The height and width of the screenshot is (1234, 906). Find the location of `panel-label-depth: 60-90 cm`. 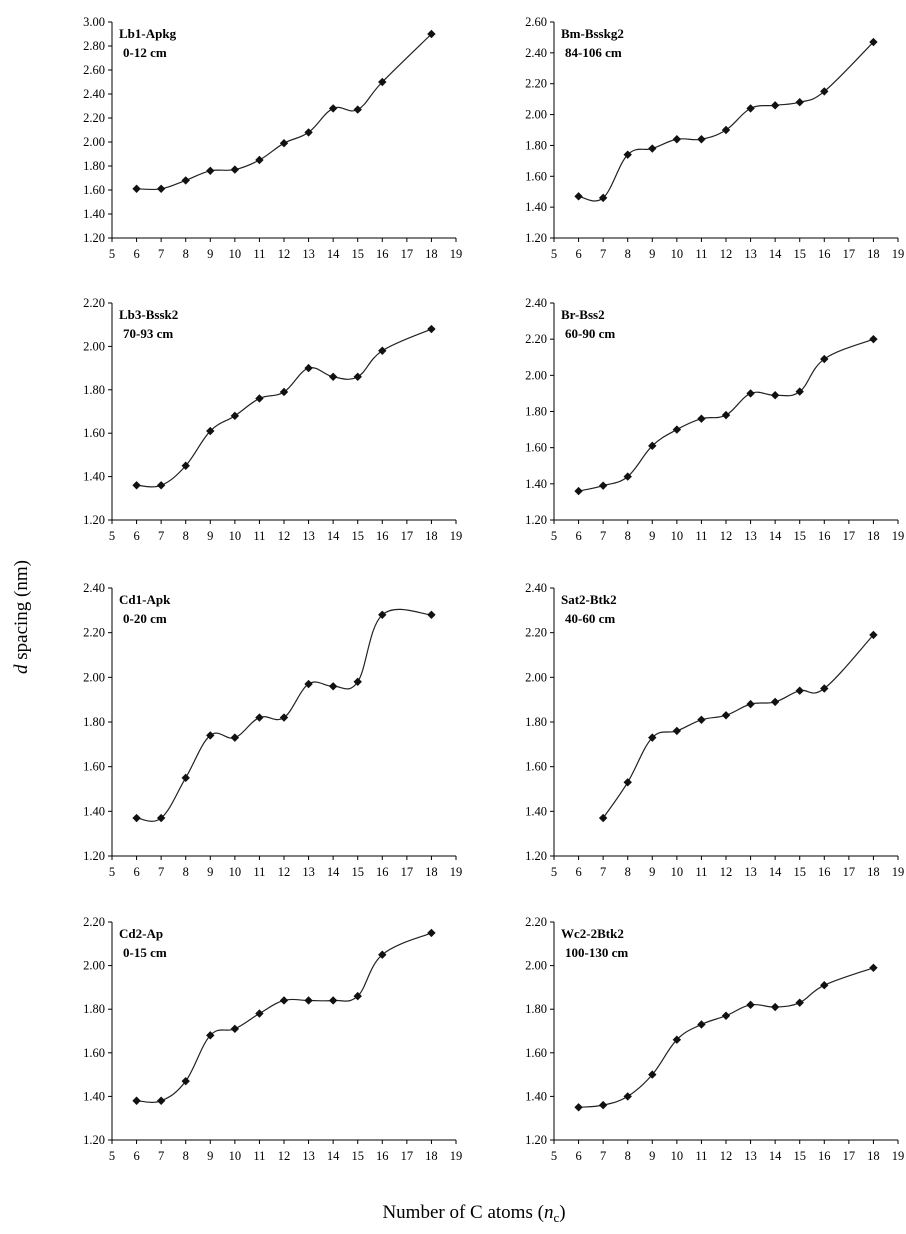

panel-label-depth: 60-90 cm is located at coordinates (590, 333).